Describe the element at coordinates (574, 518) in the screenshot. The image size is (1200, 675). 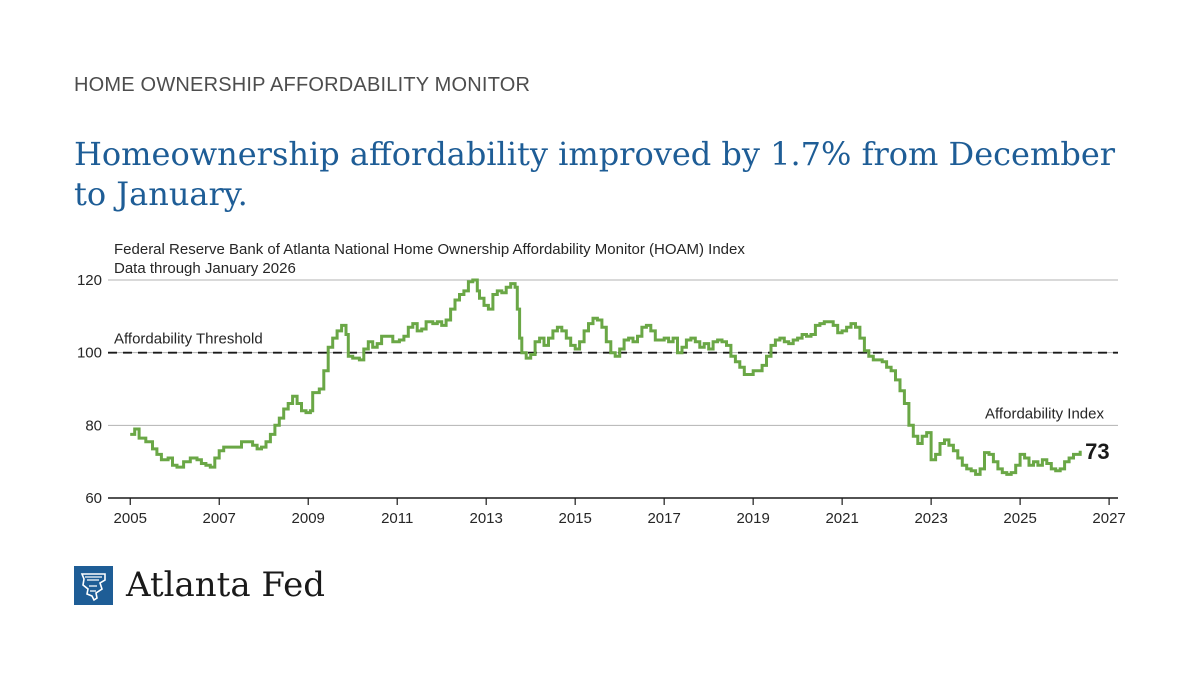
I see `x-tick-label: 2015` at that location.